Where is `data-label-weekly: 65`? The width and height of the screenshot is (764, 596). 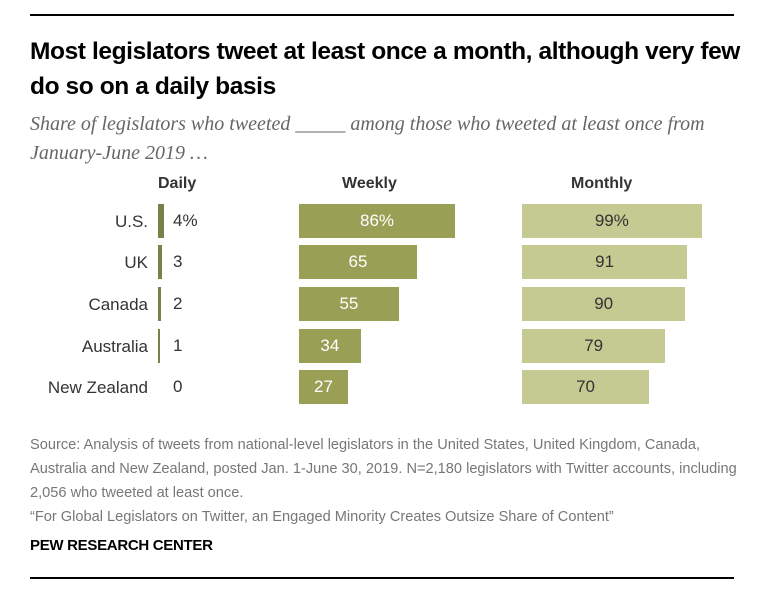 data-label-weekly: 65 is located at coordinates (358, 261).